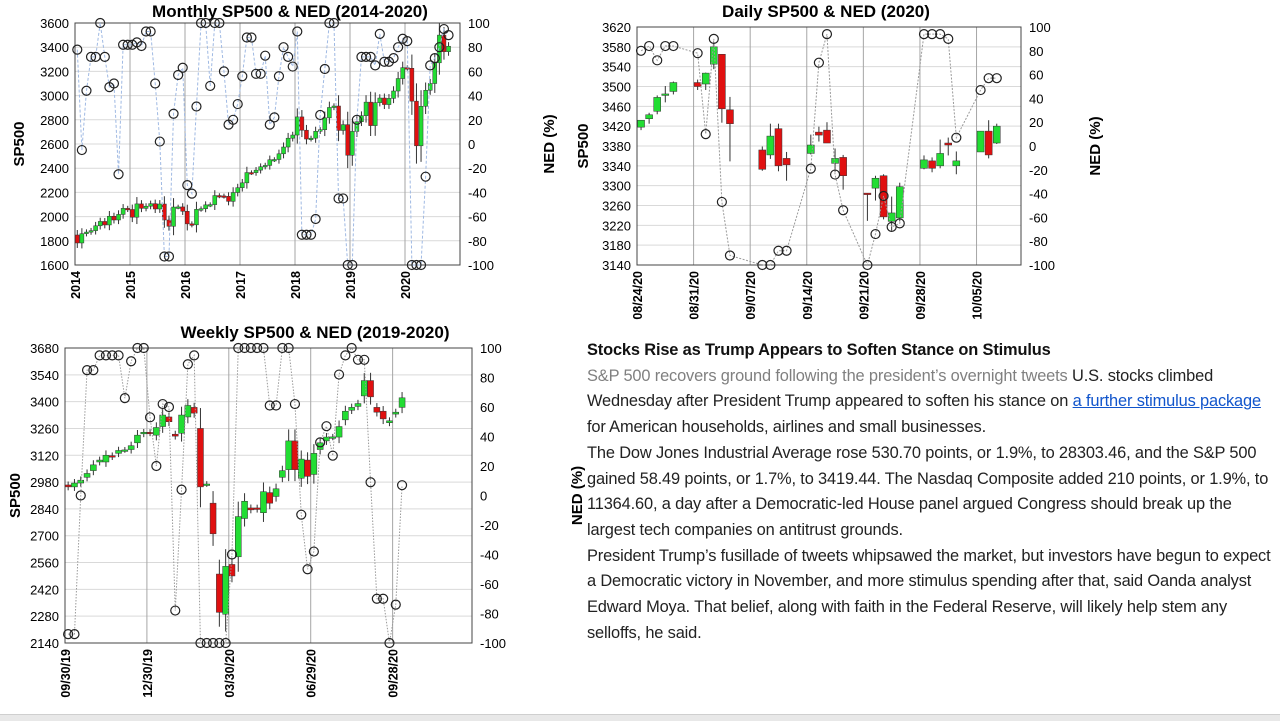  Describe the element at coordinates (66, 673) in the screenshot. I see `x-tick-label: 09/30/19` at that location.